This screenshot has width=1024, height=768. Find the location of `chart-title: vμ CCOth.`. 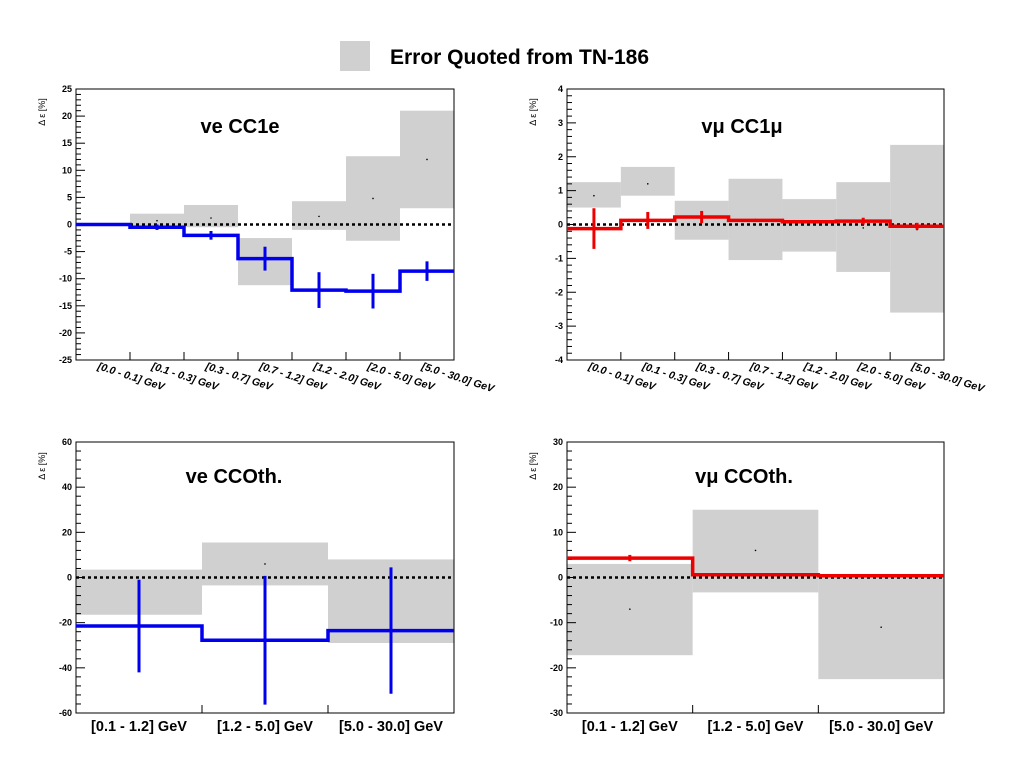

chart-title: vμ CCOth. is located at coordinates (744, 477).